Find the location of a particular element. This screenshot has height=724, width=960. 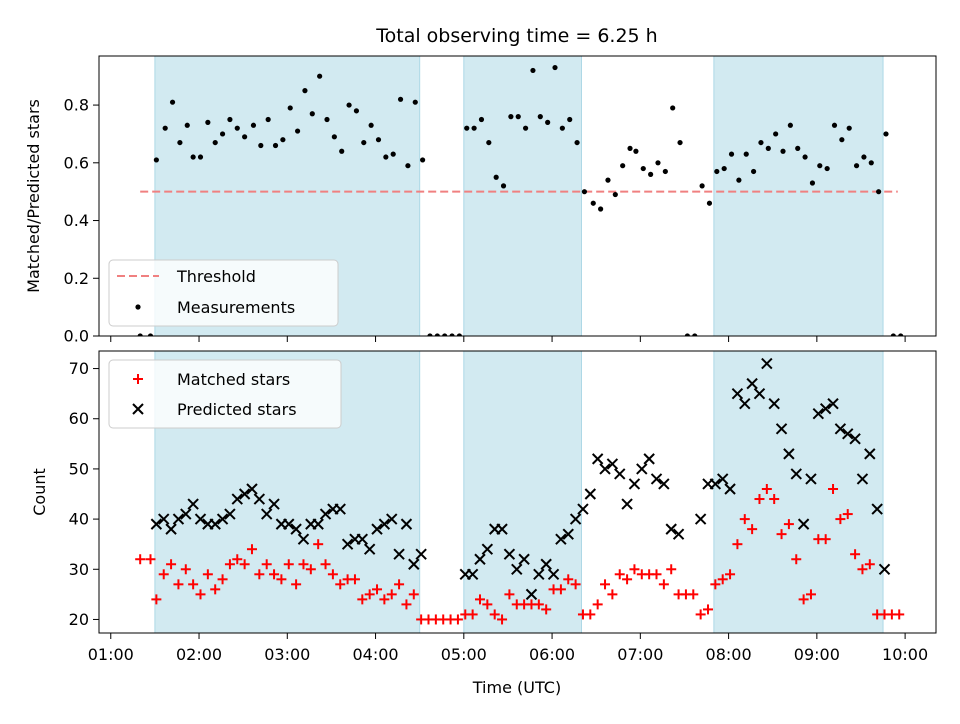

bottom-legend-box is located at coordinates (225, 394).